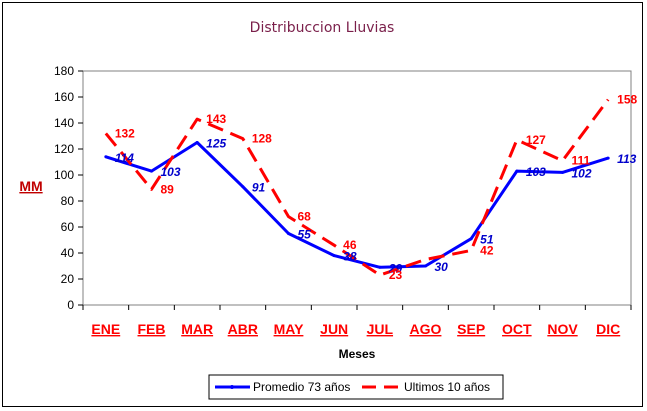 The image size is (647, 411). Describe the element at coordinates (301, 387) in the screenshot. I see `legend-label: Promedio 73 años` at that location.